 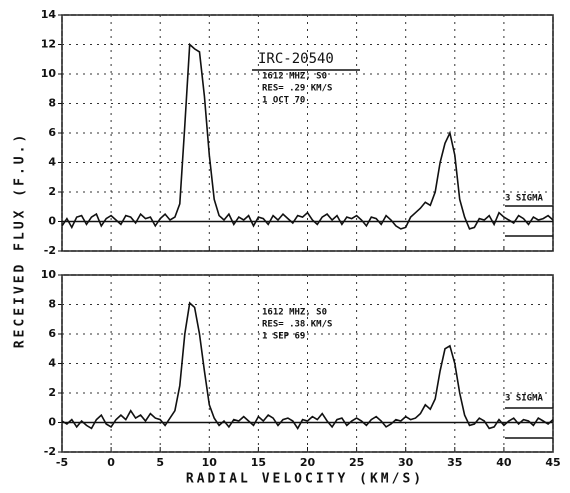 What do you see at coordinates (308, 462) in the screenshot?
I see `x-tick-label: 20` at bounding box center [308, 462].